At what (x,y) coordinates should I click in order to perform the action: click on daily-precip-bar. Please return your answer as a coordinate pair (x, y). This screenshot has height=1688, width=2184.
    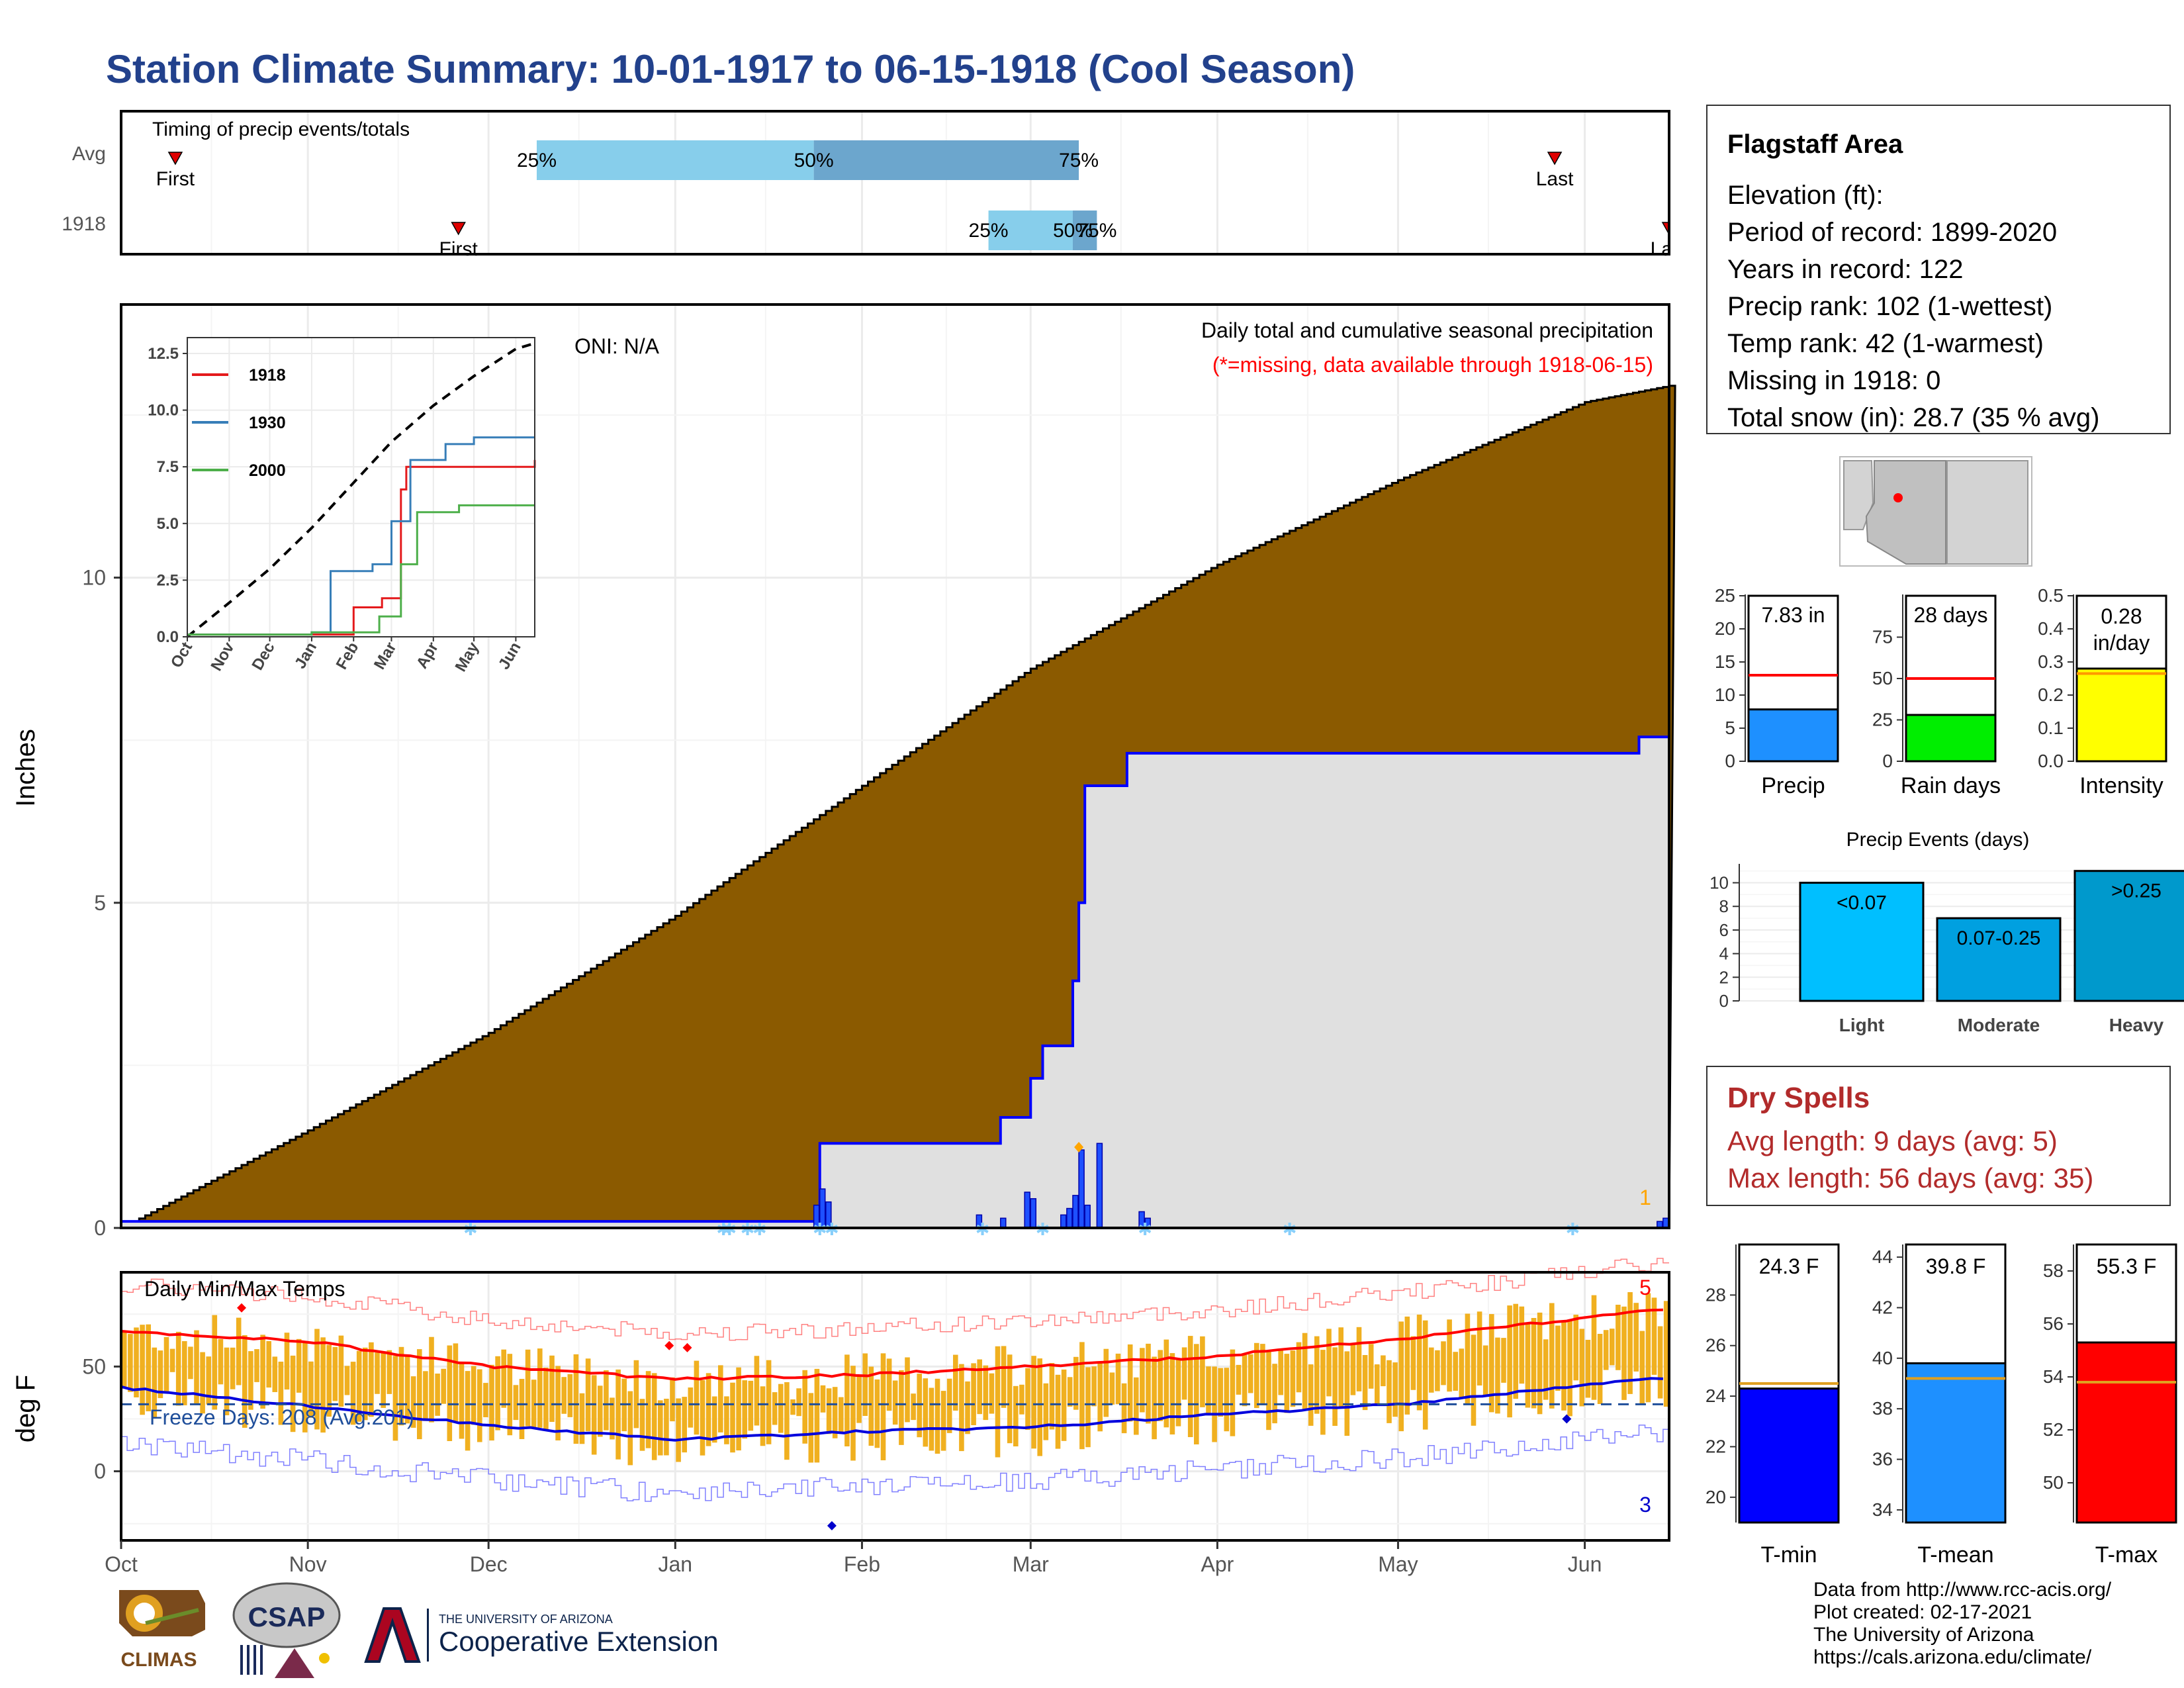
    Looking at the image, I should click on (1069, 1218).